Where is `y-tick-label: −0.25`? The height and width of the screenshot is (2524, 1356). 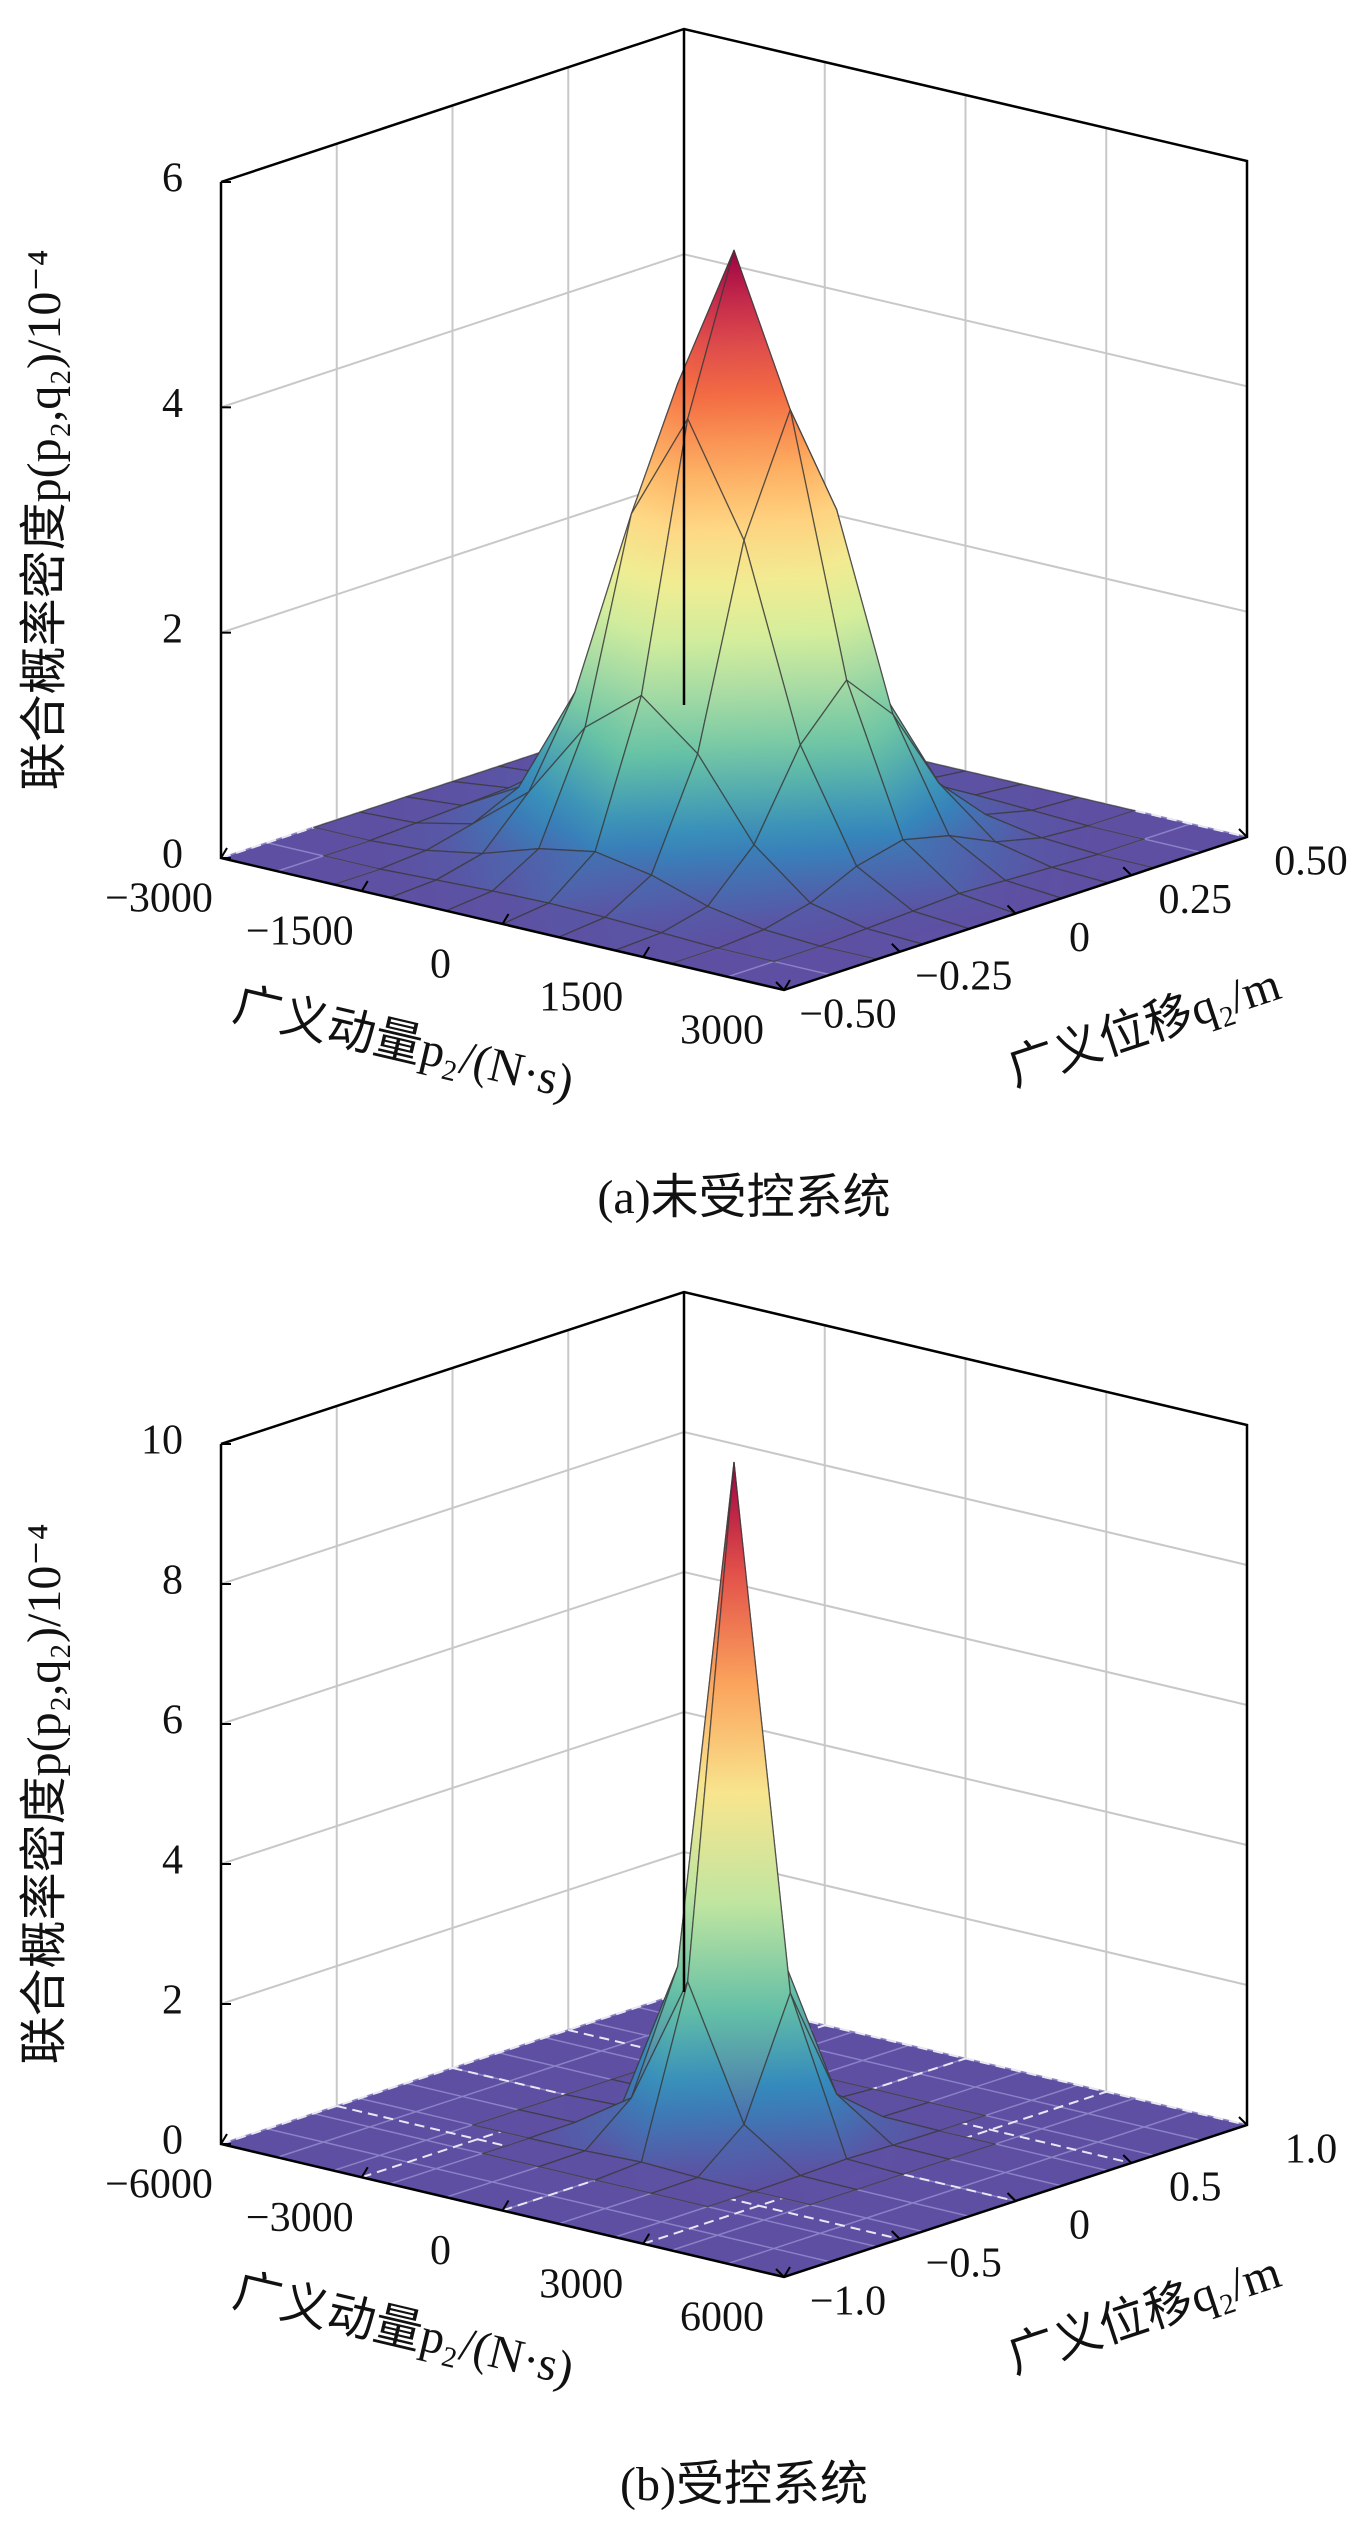 y-tick-label: −0.25 is located at coordinates (963, 976).